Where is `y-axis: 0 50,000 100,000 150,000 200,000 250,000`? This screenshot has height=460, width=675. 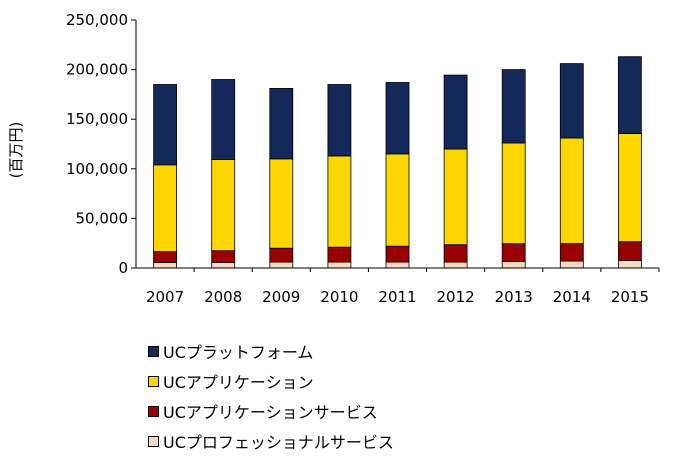 y-axis: 0 50,000 100,000 150,000 200,000 250,000 is located at coordinates (101, 144).